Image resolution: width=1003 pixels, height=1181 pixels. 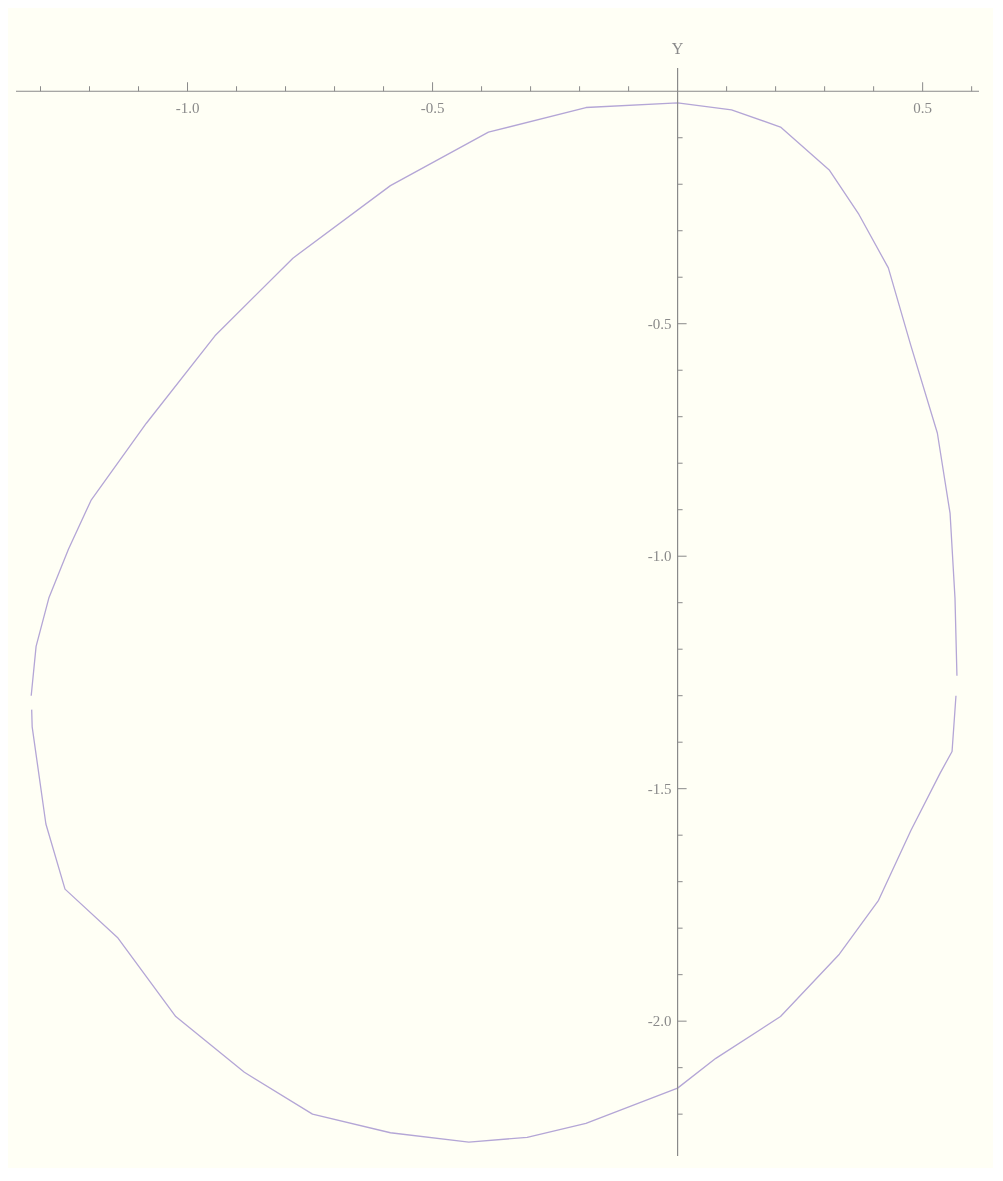 I want to click on x-tick-label: -1.0, so click(x=187, y=108).